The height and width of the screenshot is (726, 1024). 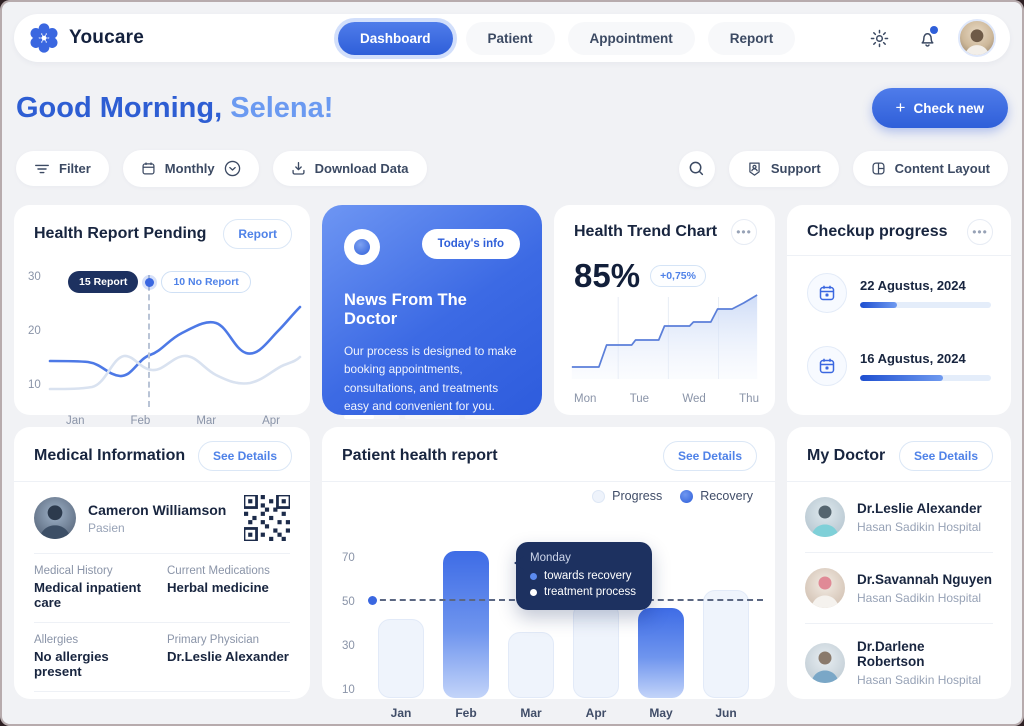 I want to click on support-label: Support, so click(x=795, y=168).